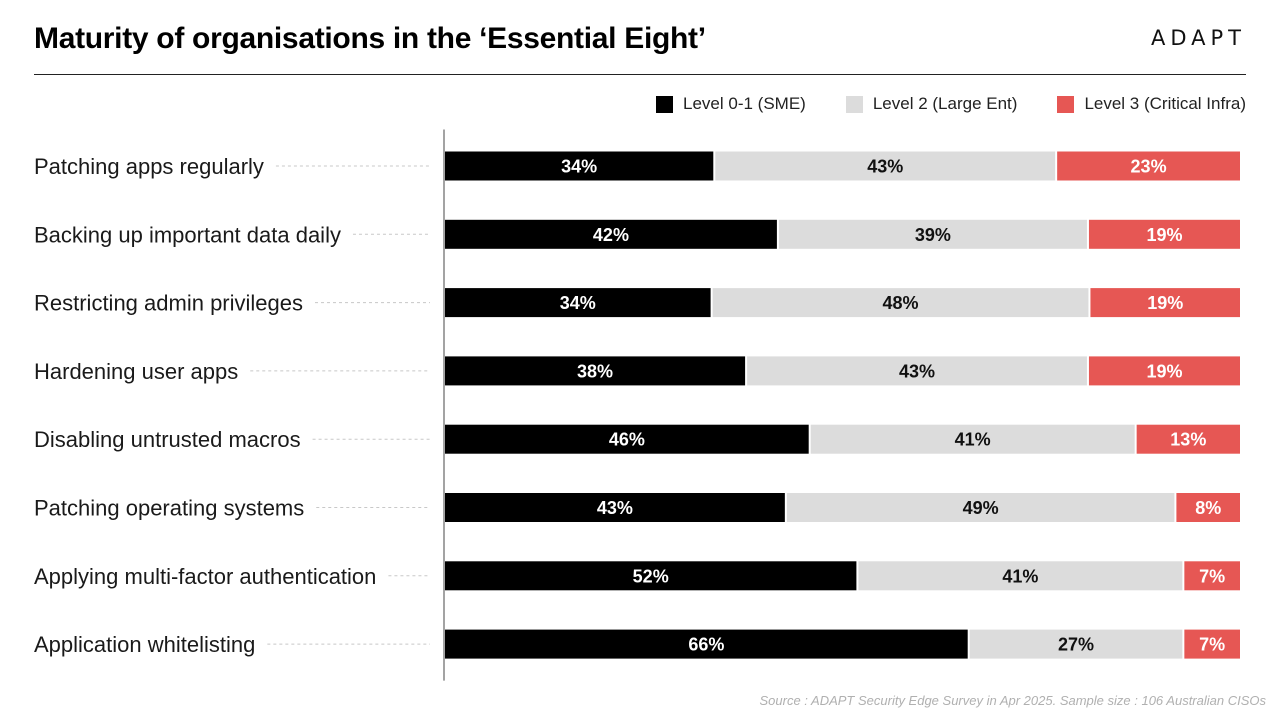 The image size is (1280, 725). What do you see at coordinates (168, 303) in the screenshot?
I see `category-label: Restricting admin privileges` at bounding box center [168, 303].